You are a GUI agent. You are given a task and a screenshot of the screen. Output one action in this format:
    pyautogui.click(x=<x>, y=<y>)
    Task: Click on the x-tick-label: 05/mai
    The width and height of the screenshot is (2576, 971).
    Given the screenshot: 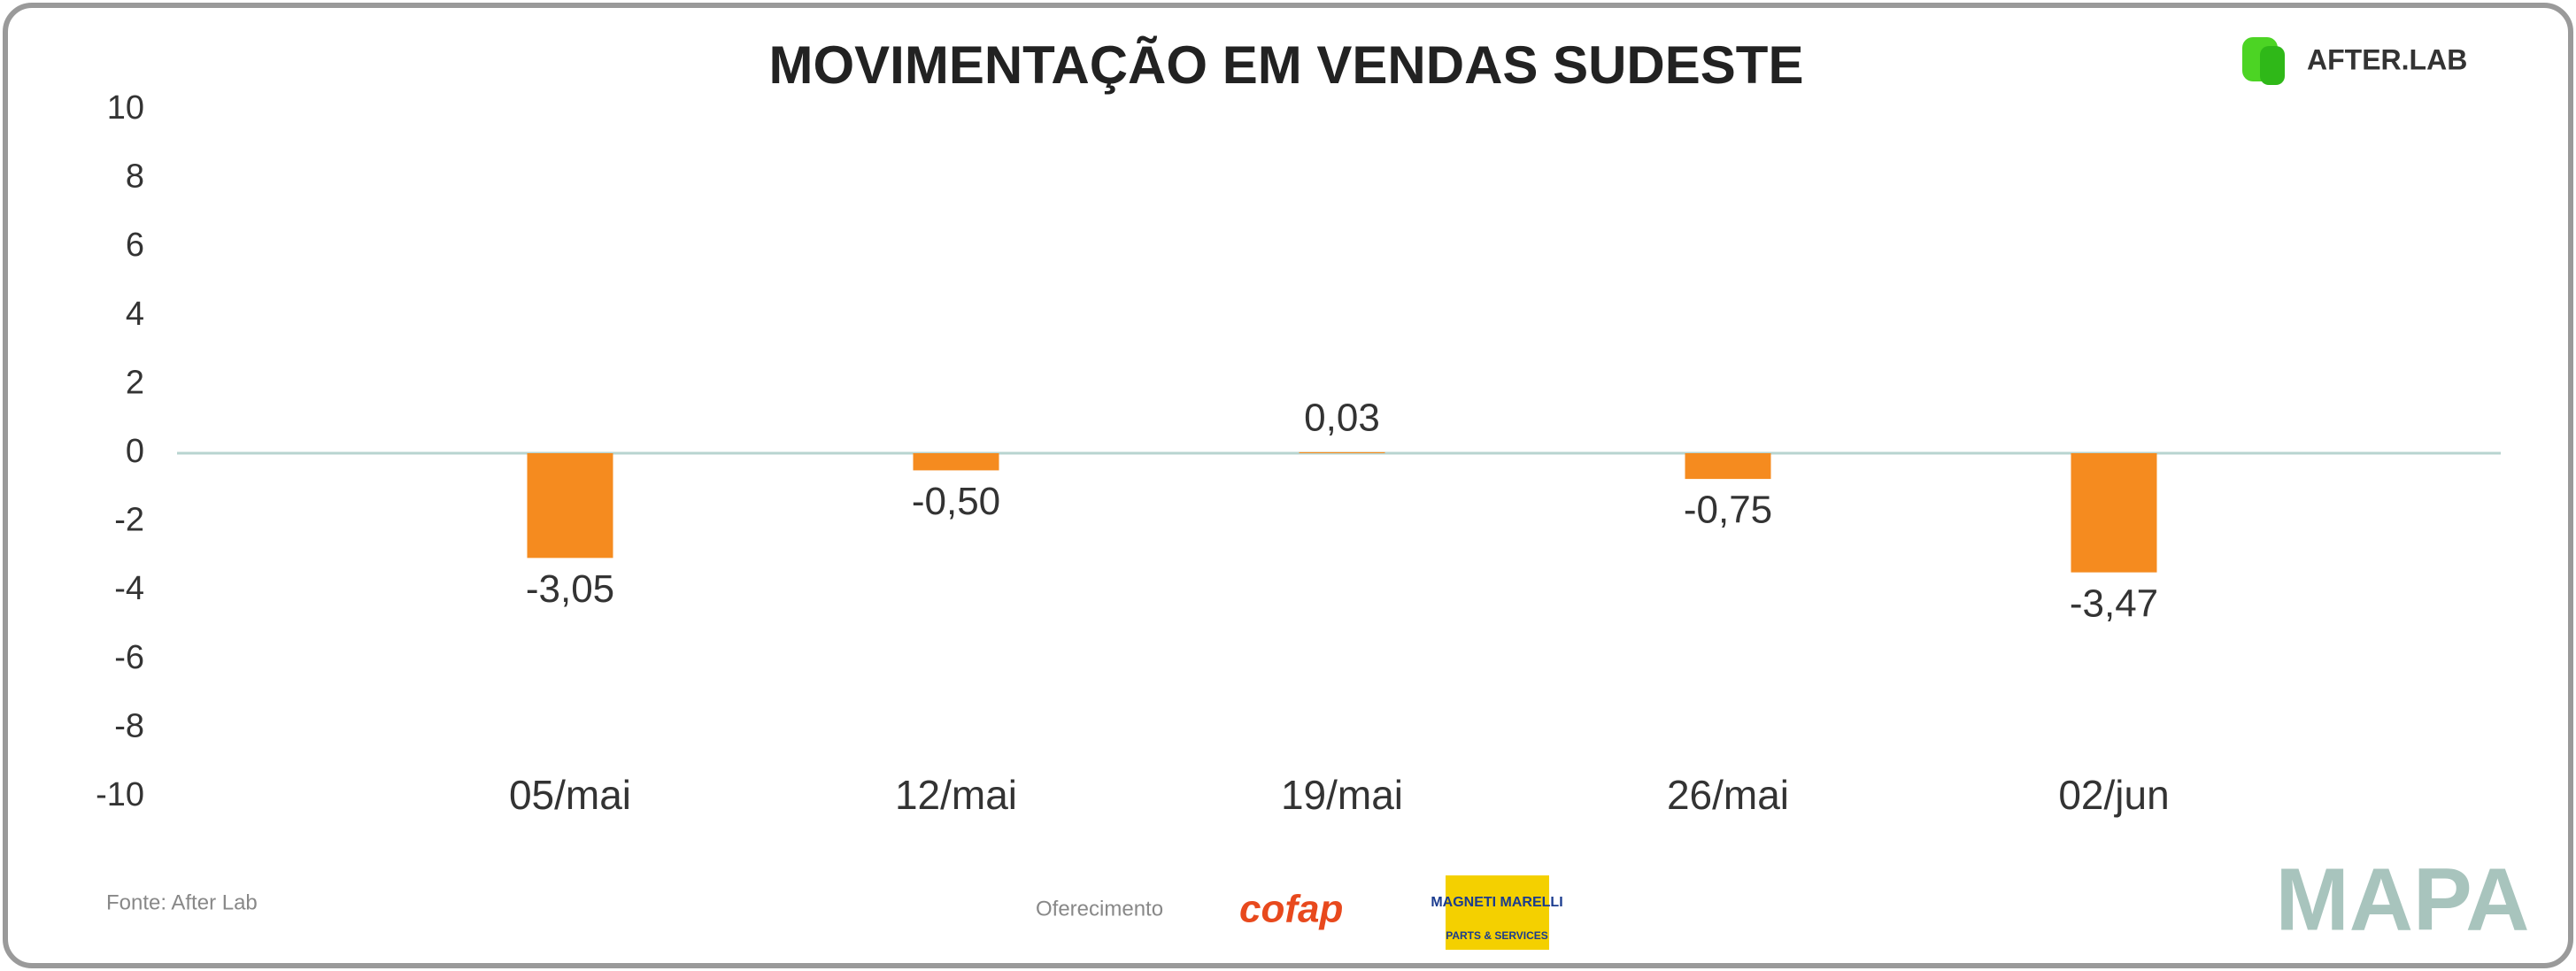 What is the action you would take?
    pyautogui.click(x=570, y=795)
    